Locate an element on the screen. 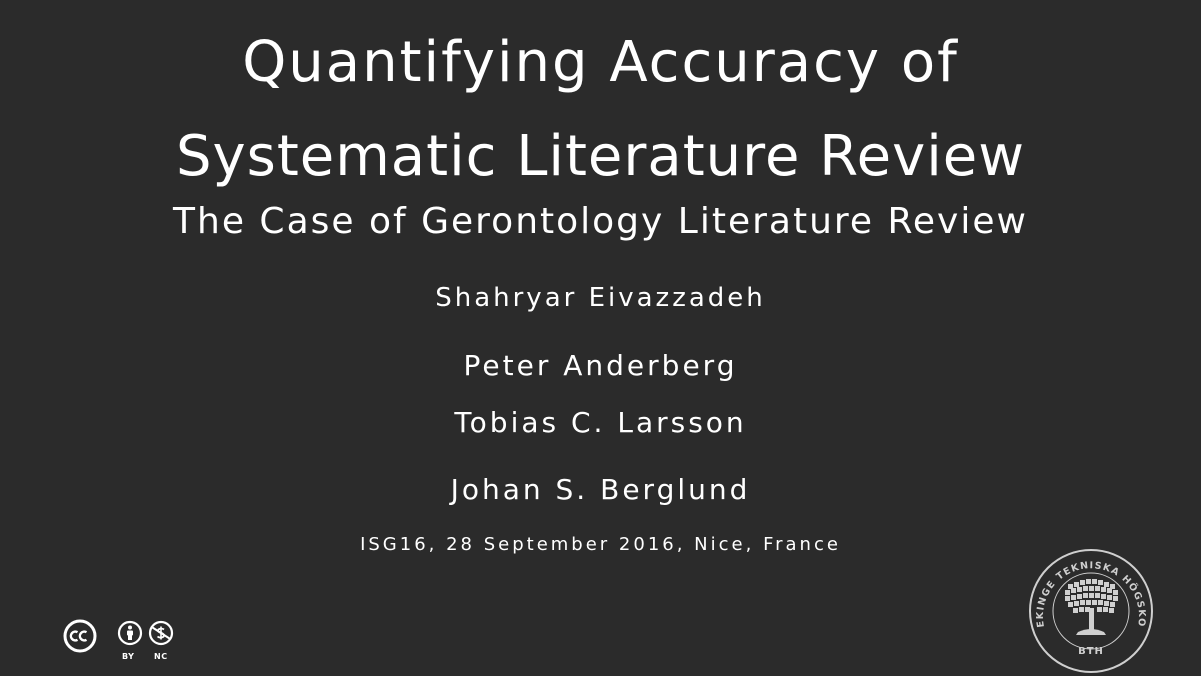 The width and height of the screenshot is (1201, 676). author-3: Tobias C. Larsson is located at coordinates (600, 422).